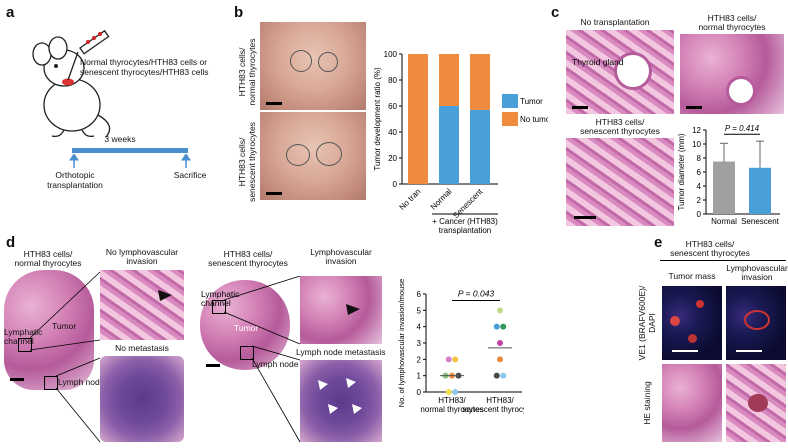 This screenshot has width=788, height=448. Describe the element at coordinates (392, 158) in the screenshot. I see `y-tick-label: 20` at that location.